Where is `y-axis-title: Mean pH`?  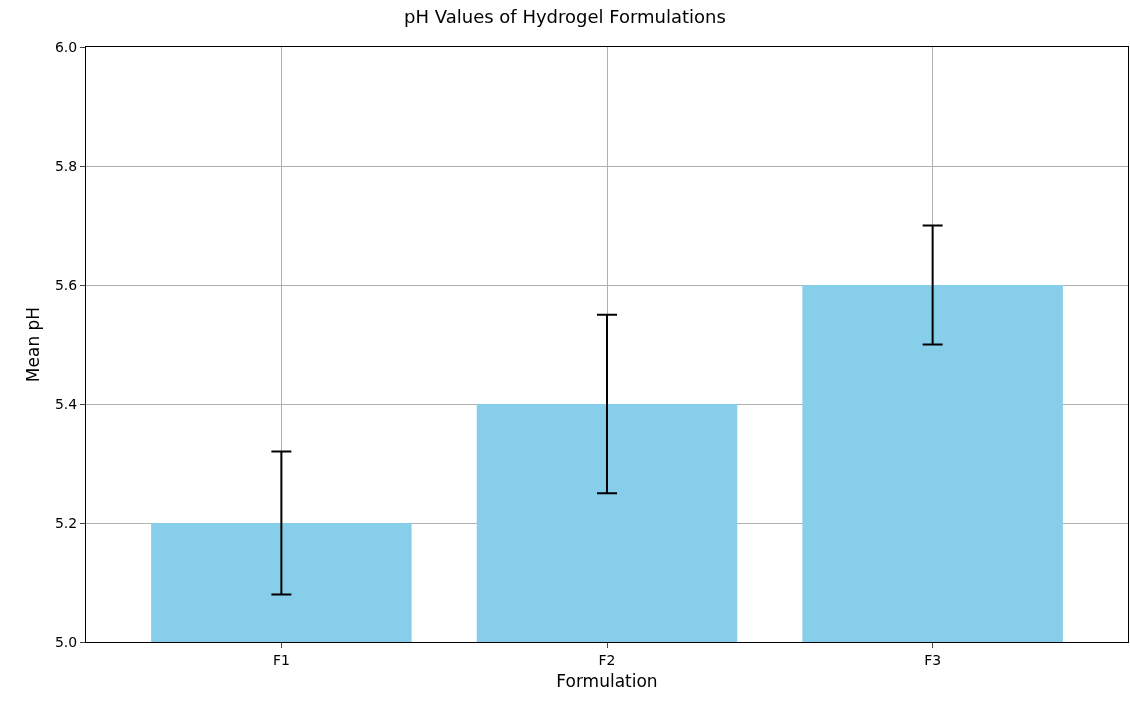
y-axis-title: Mean pH is located at coordinates (33, 344).